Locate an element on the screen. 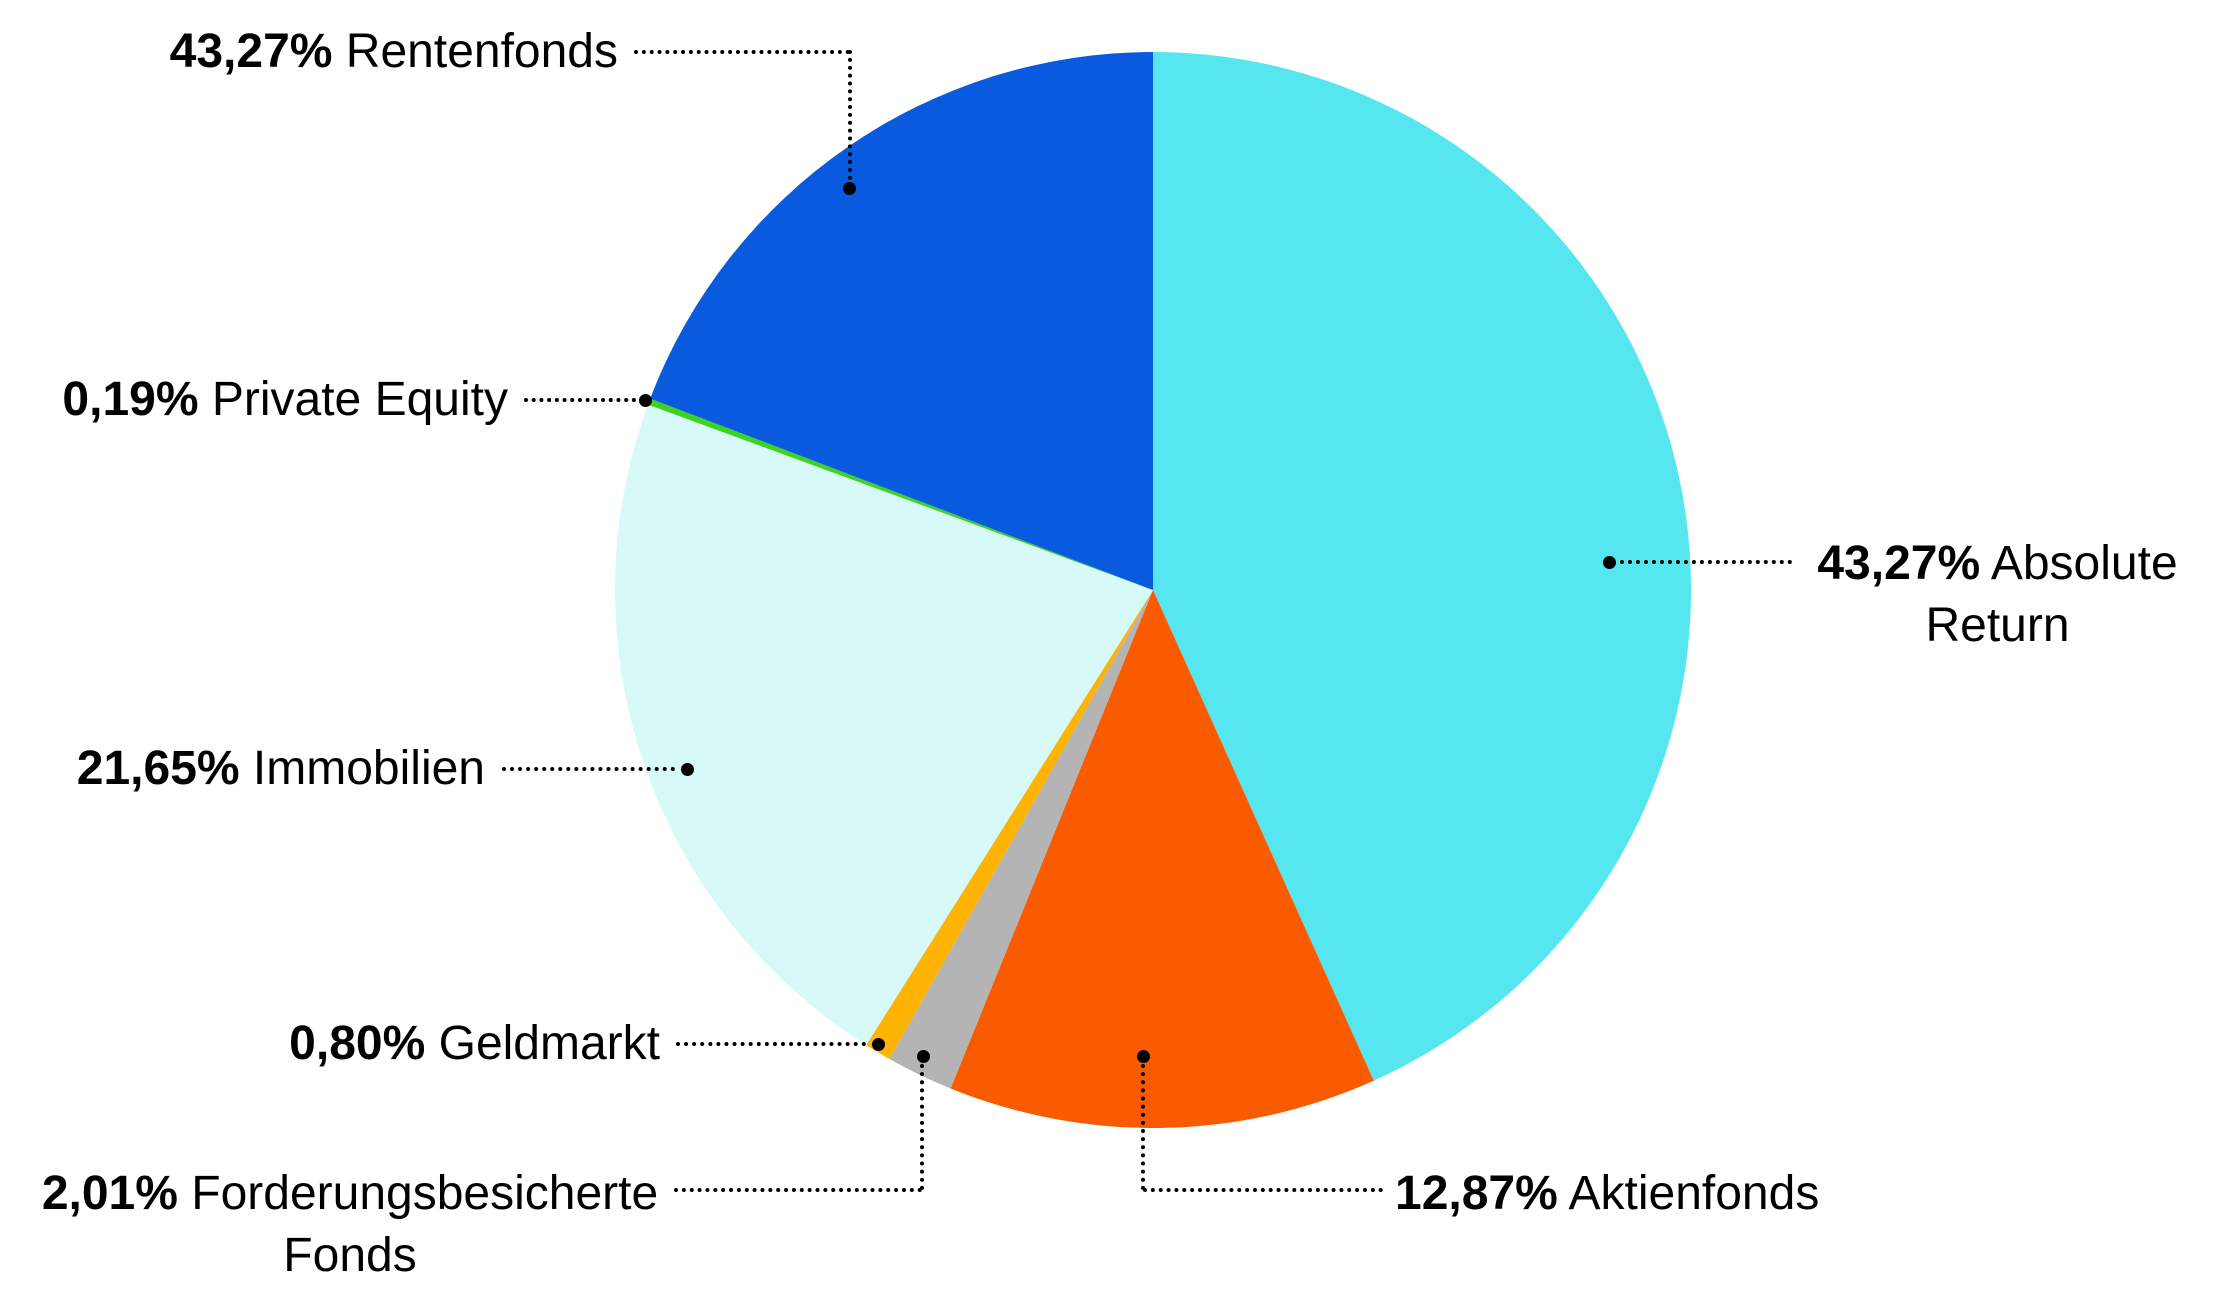 This screenshot has width=2213, height=1292. leader-immobilien-h is located at coordinates (588, 769).